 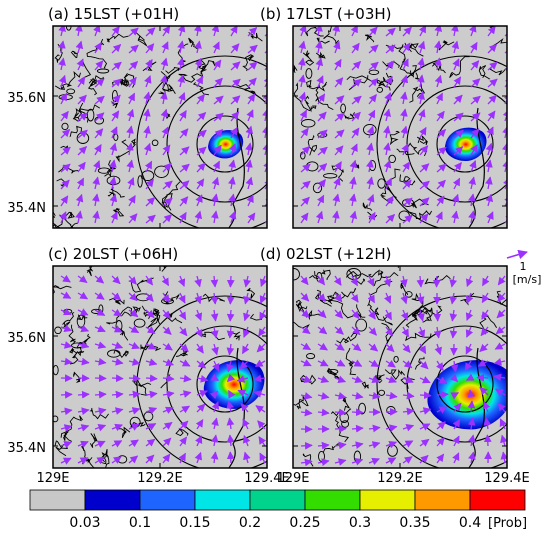 I want to click on reference-value: 1, so click(x=523, y=266).